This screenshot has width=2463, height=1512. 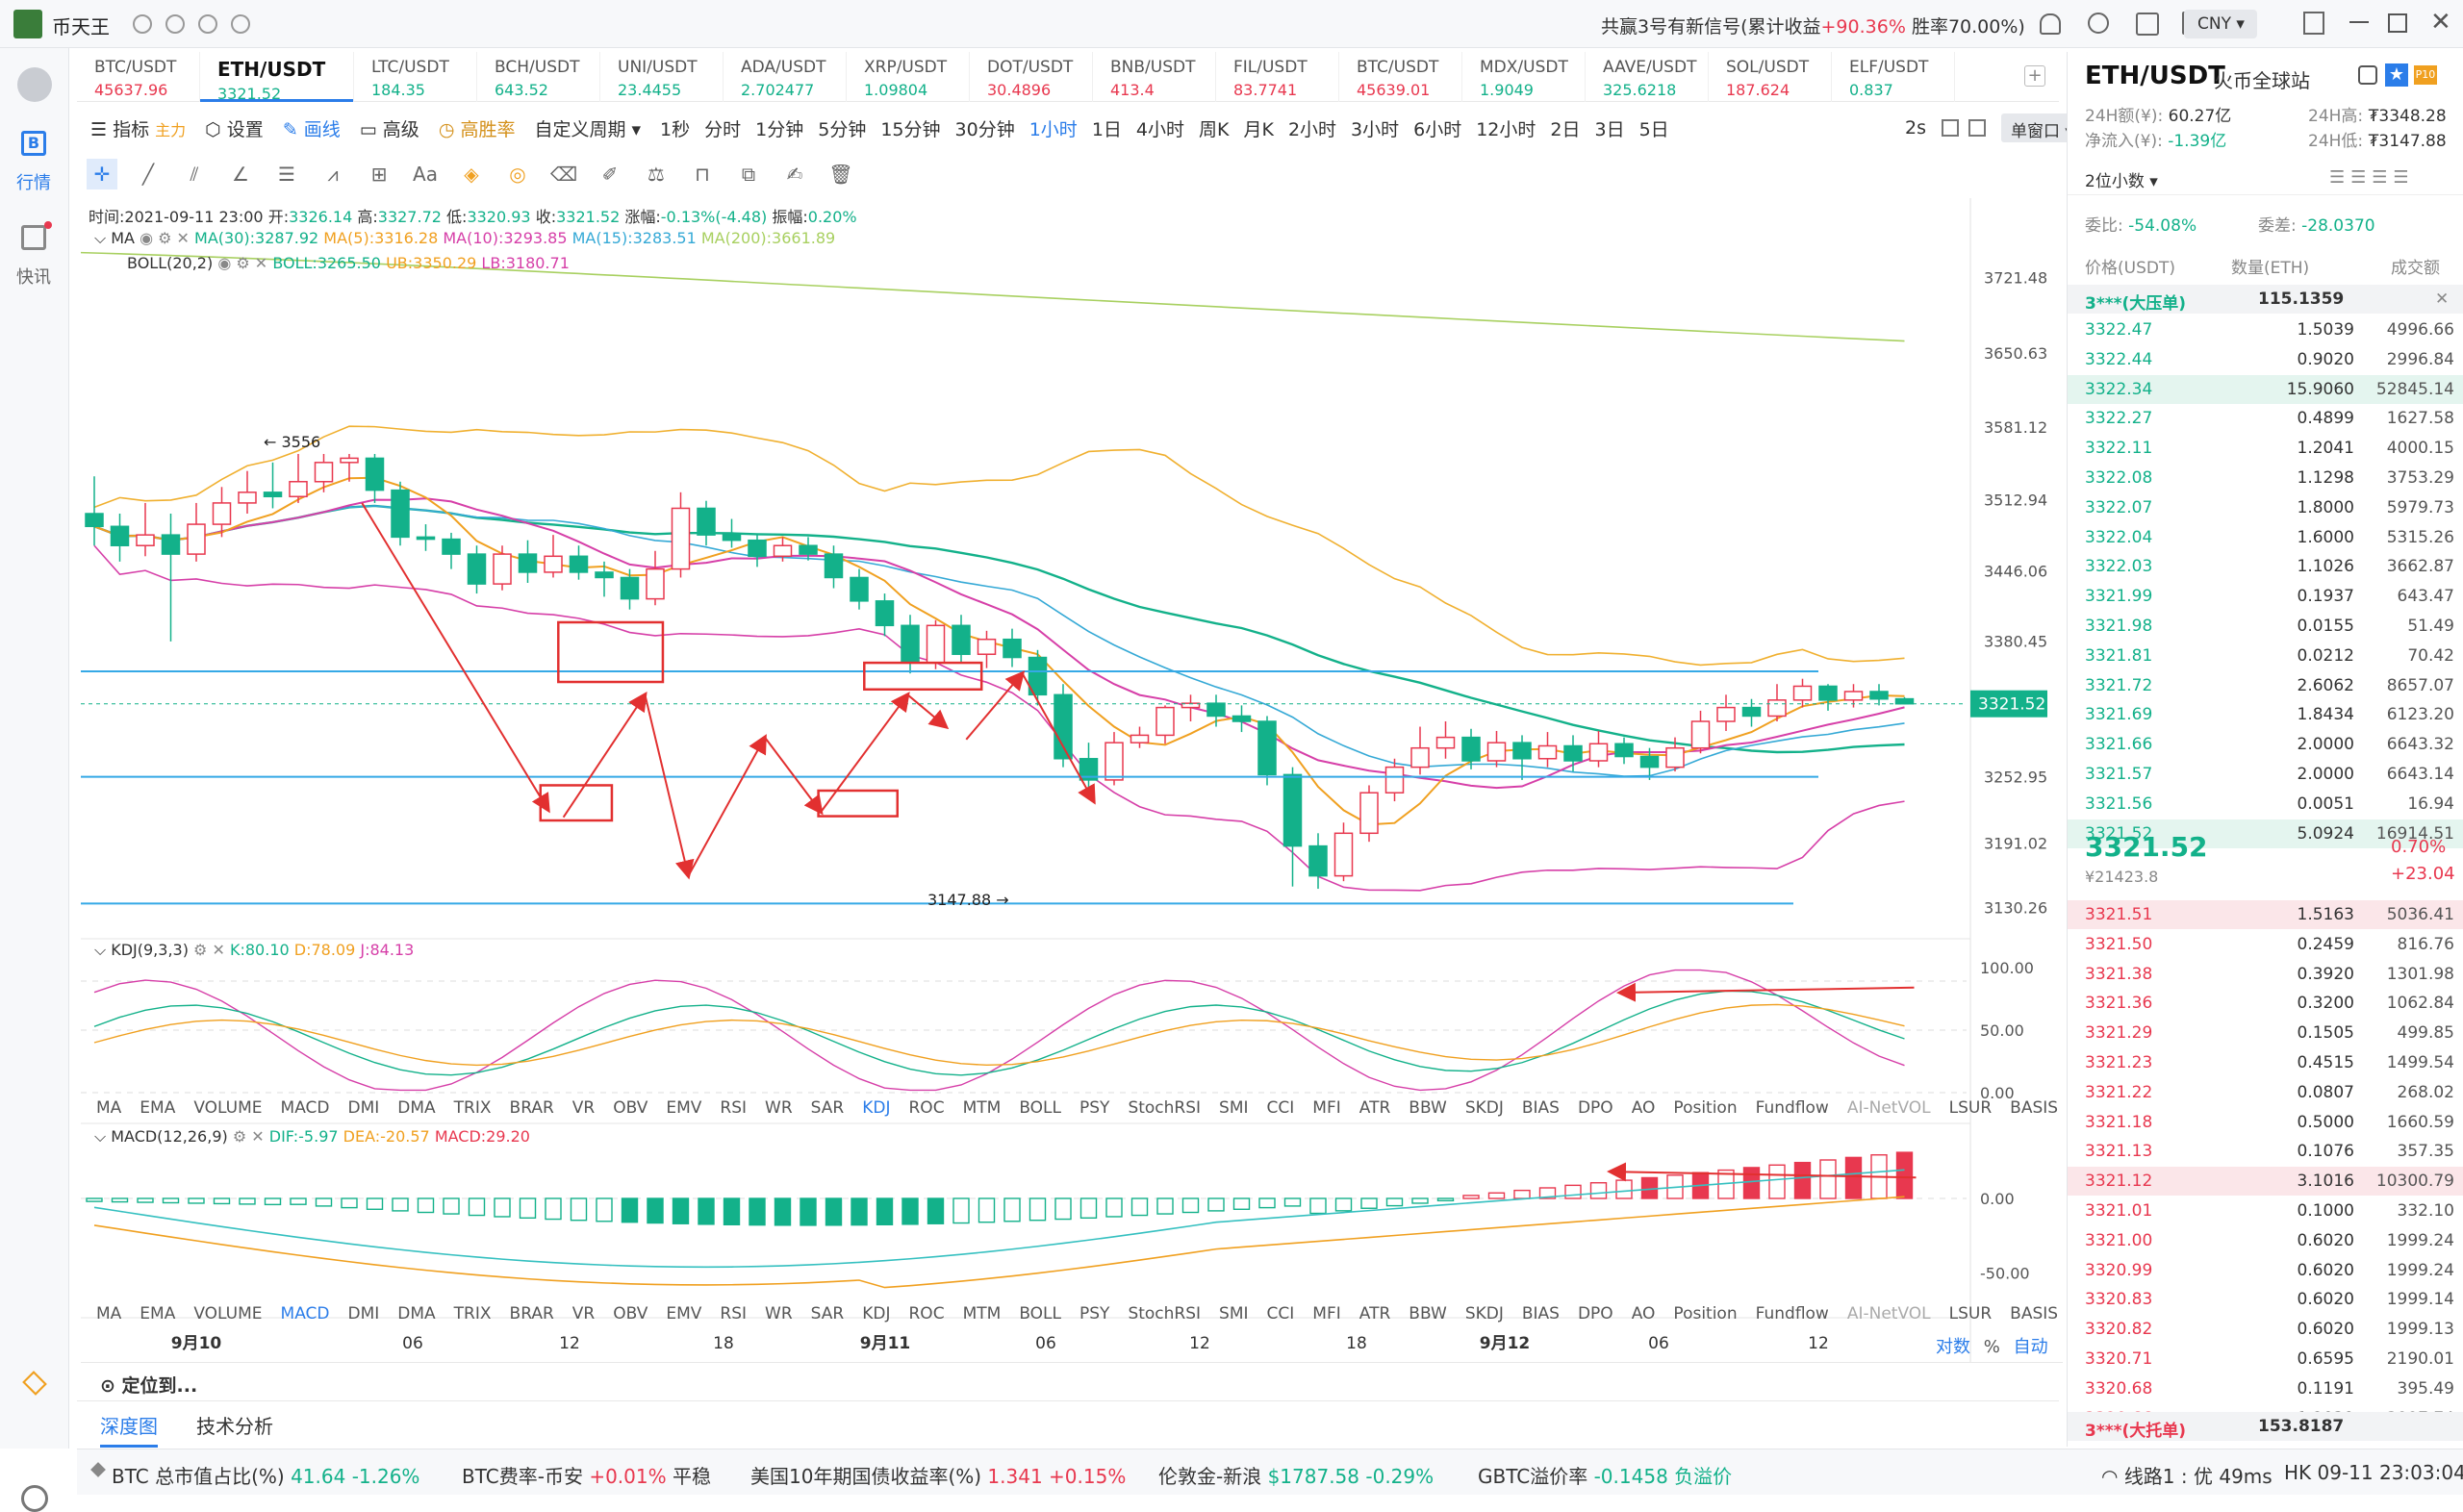 I want to click on indicator-tab-smi: SMI, so click(x=1234, y=1313).